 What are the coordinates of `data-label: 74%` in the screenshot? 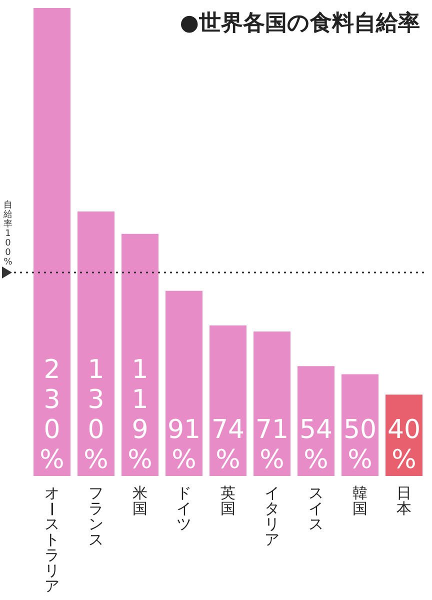 It's located at (228, 445).